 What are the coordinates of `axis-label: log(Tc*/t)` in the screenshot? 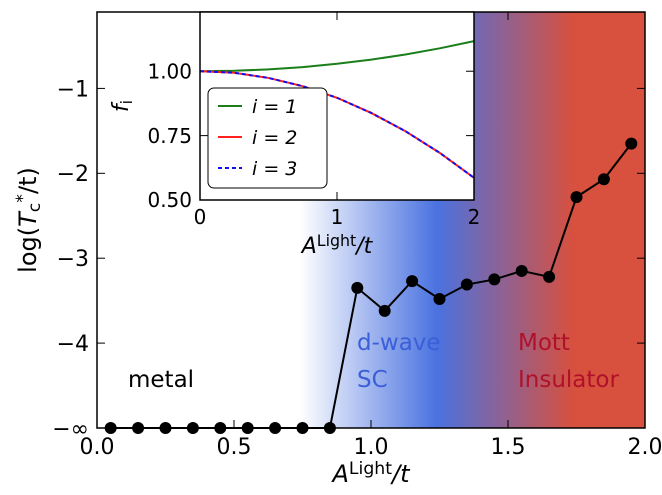 It's located at (29, 220).